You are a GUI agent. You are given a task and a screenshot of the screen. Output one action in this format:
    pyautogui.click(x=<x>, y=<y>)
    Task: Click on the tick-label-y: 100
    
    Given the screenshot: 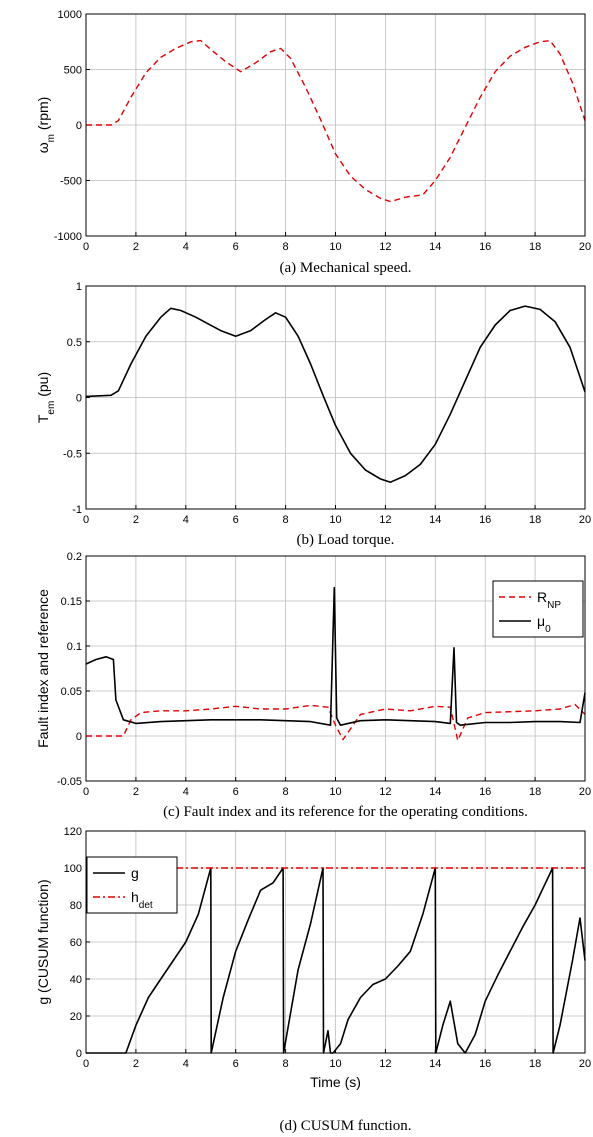 What is the action you would take?
    pyautogui.click(x=73, y=869)
    